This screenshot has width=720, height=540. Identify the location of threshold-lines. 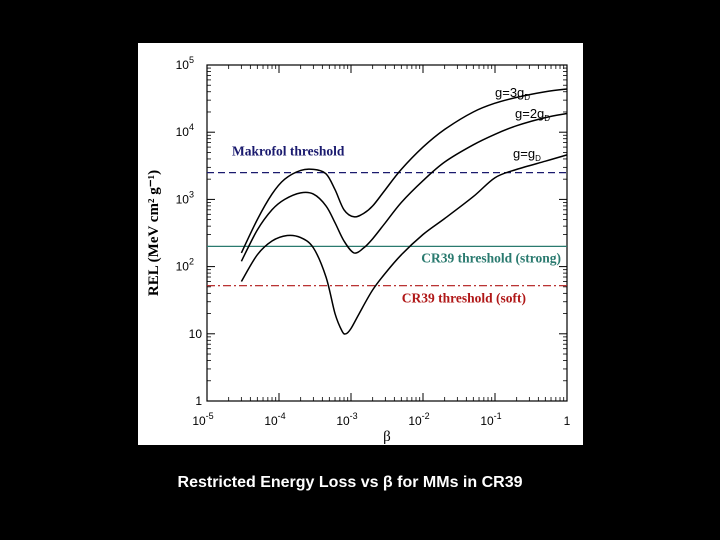
(387, 229).